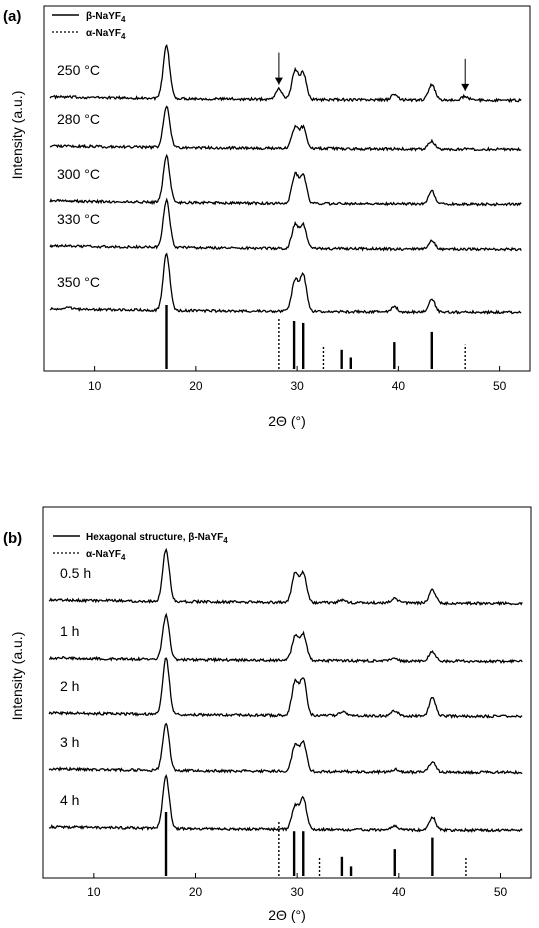 The height and width of the screenshot is (928, 539). I want to click on trace-label: 1 h, so click(69, 631).